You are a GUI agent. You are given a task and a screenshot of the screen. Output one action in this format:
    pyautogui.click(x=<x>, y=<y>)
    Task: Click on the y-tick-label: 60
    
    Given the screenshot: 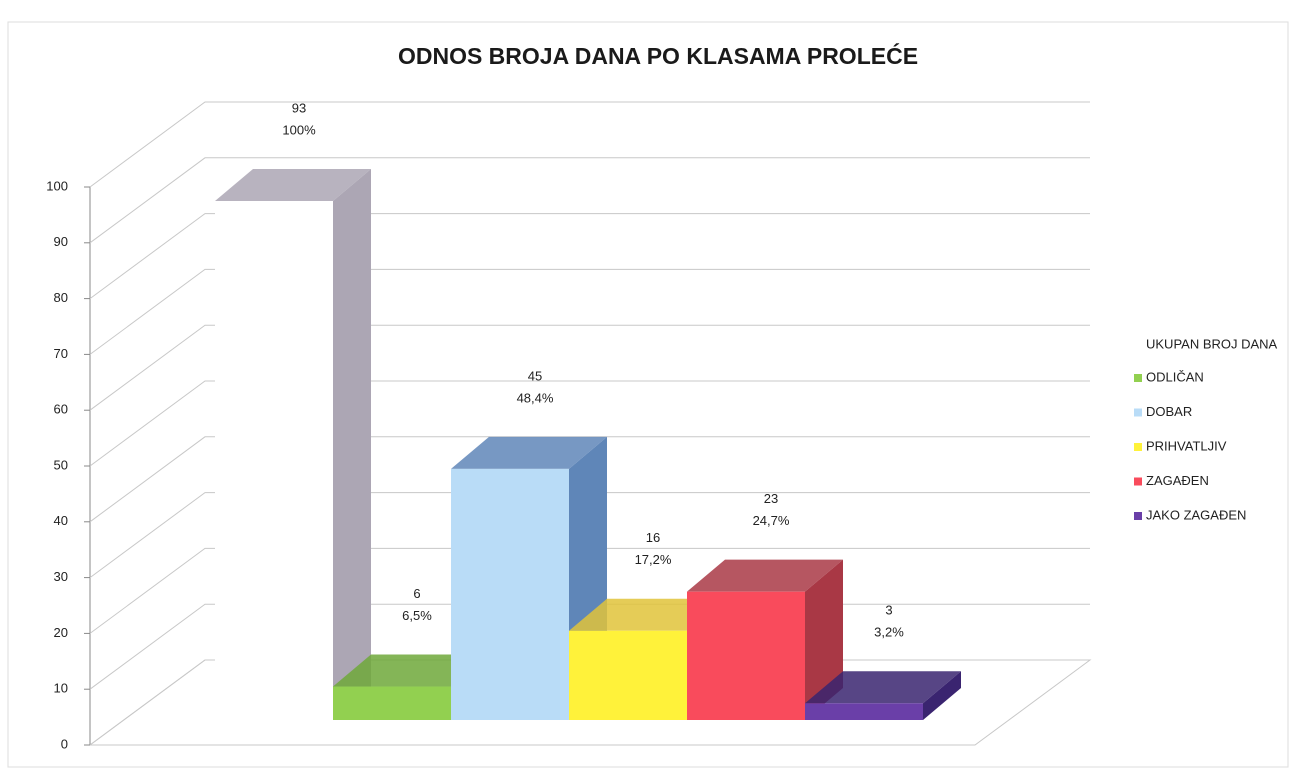 What is the action you would take?
    pyautogui.click(x=61, y=409)
    